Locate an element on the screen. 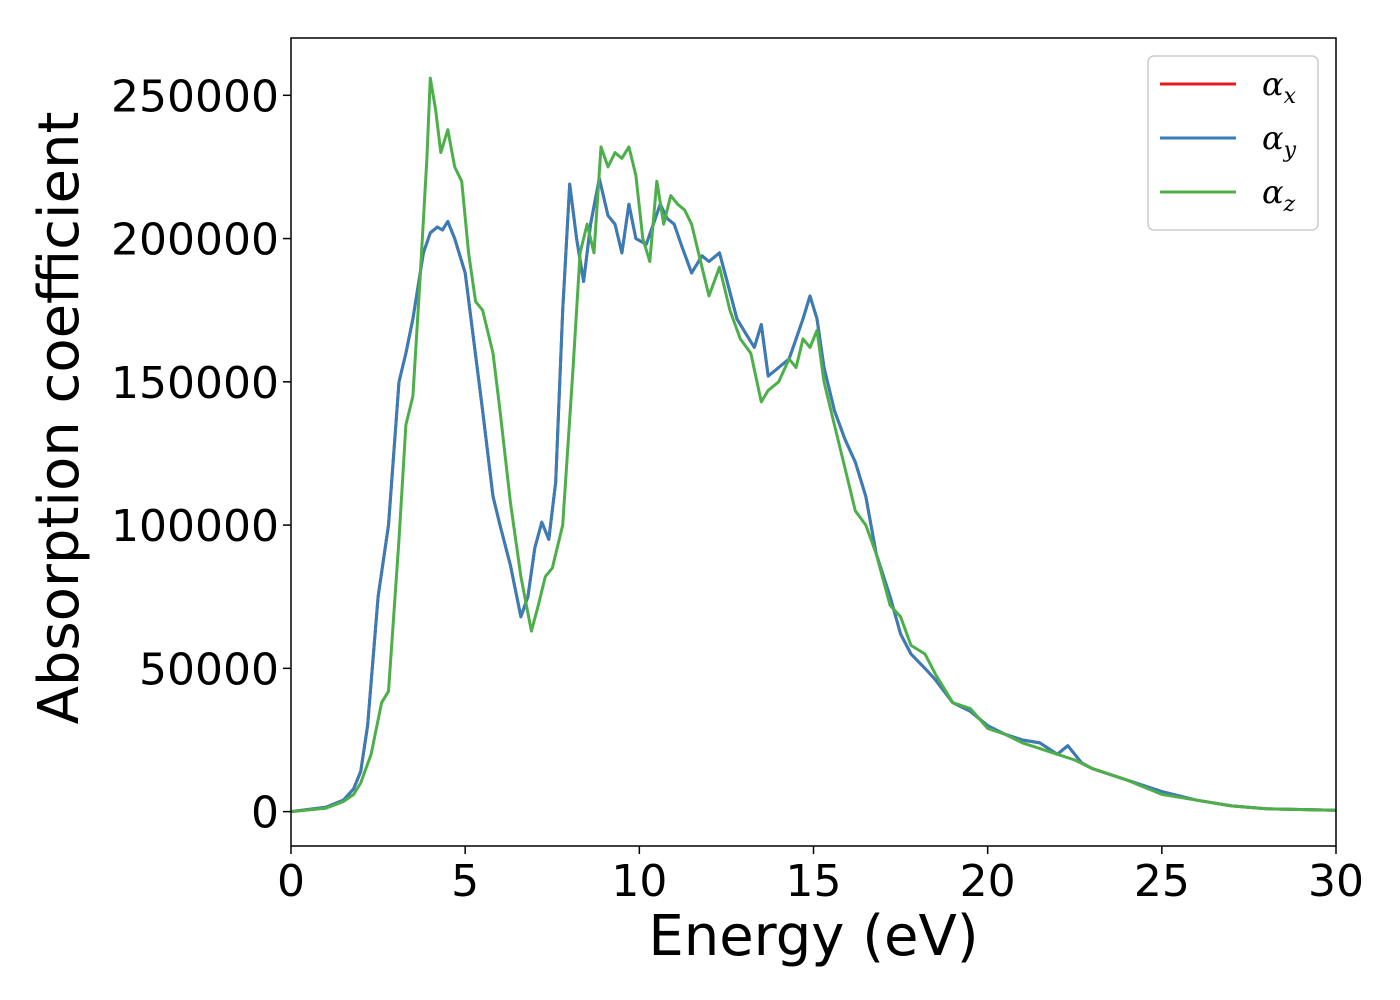 The width and height of the screenshot is (1400, 1000). y-tick-label: 150000 is located at coordinates (195, 383).